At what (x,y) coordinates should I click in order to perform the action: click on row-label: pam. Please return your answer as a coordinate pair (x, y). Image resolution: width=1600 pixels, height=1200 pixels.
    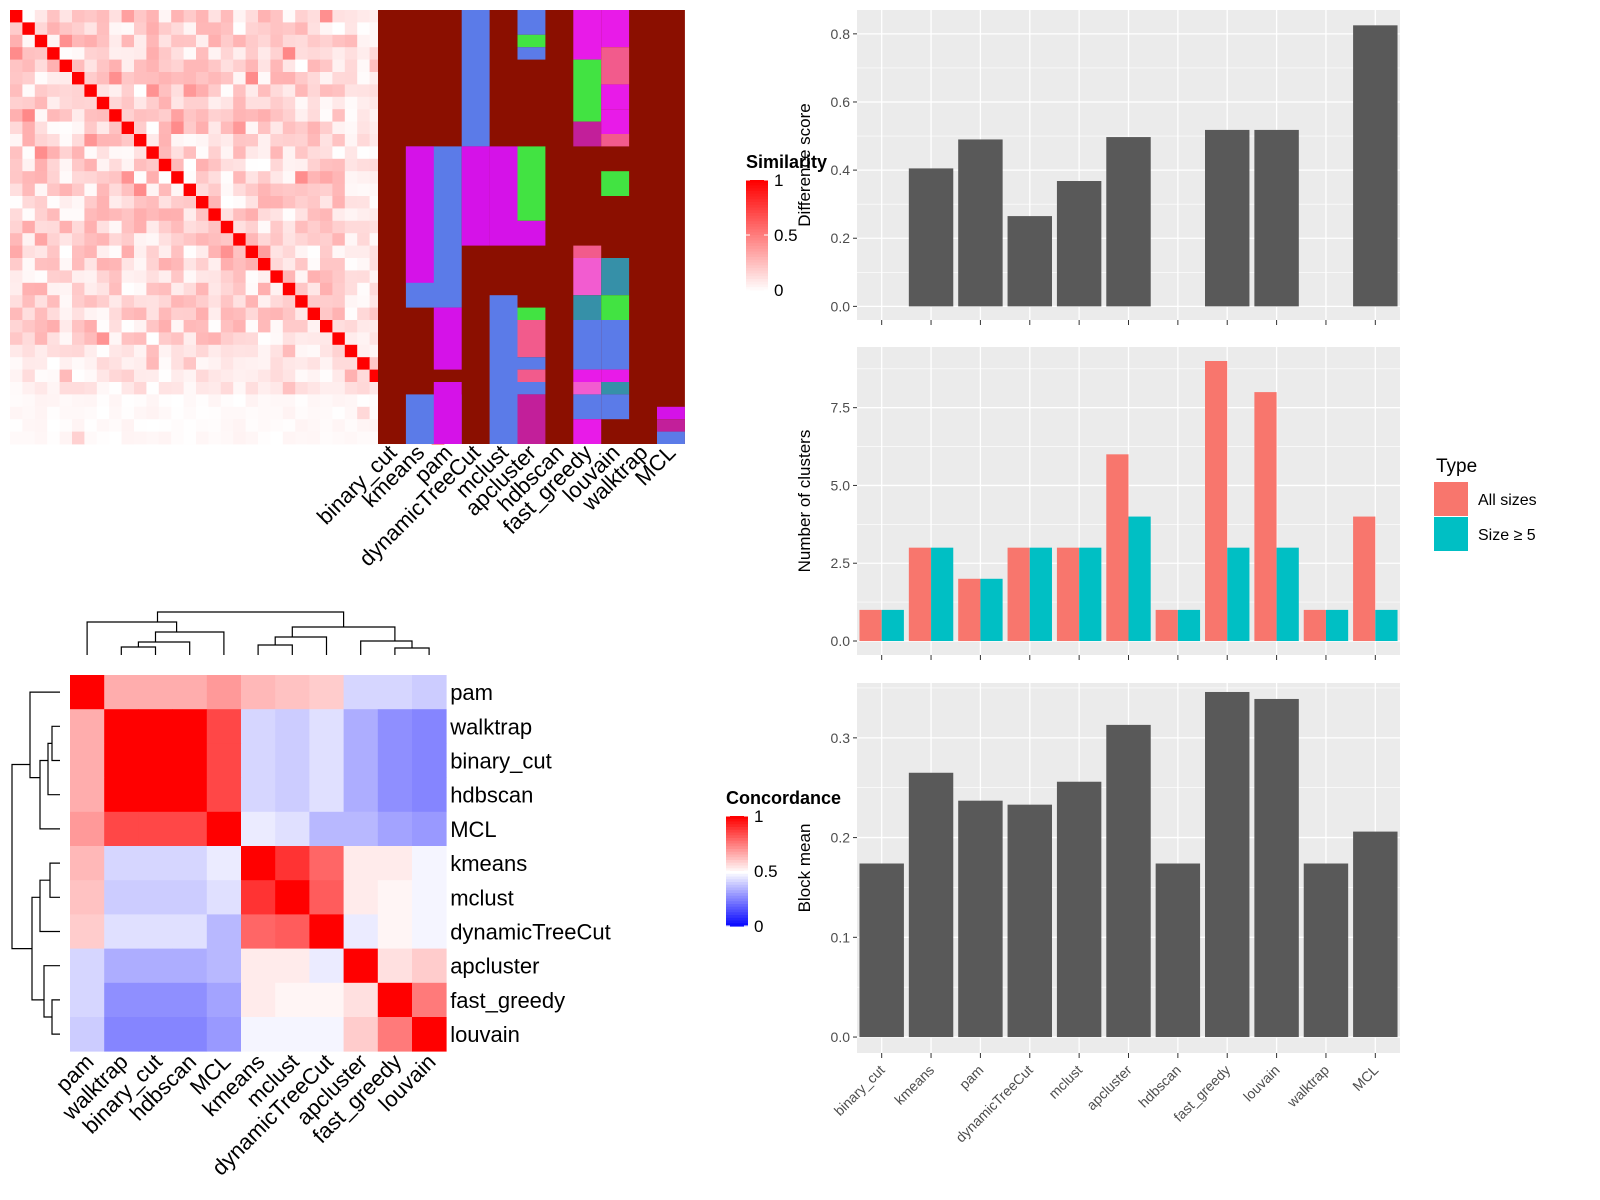
    Looking at the image, I should click on (471, 692).